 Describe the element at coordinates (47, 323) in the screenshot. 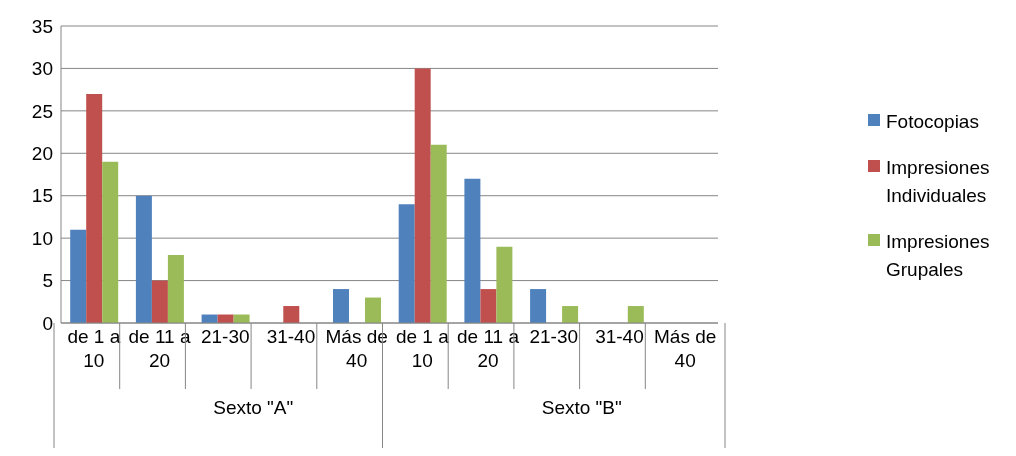

I see `y-tick-label: 0` at that location.